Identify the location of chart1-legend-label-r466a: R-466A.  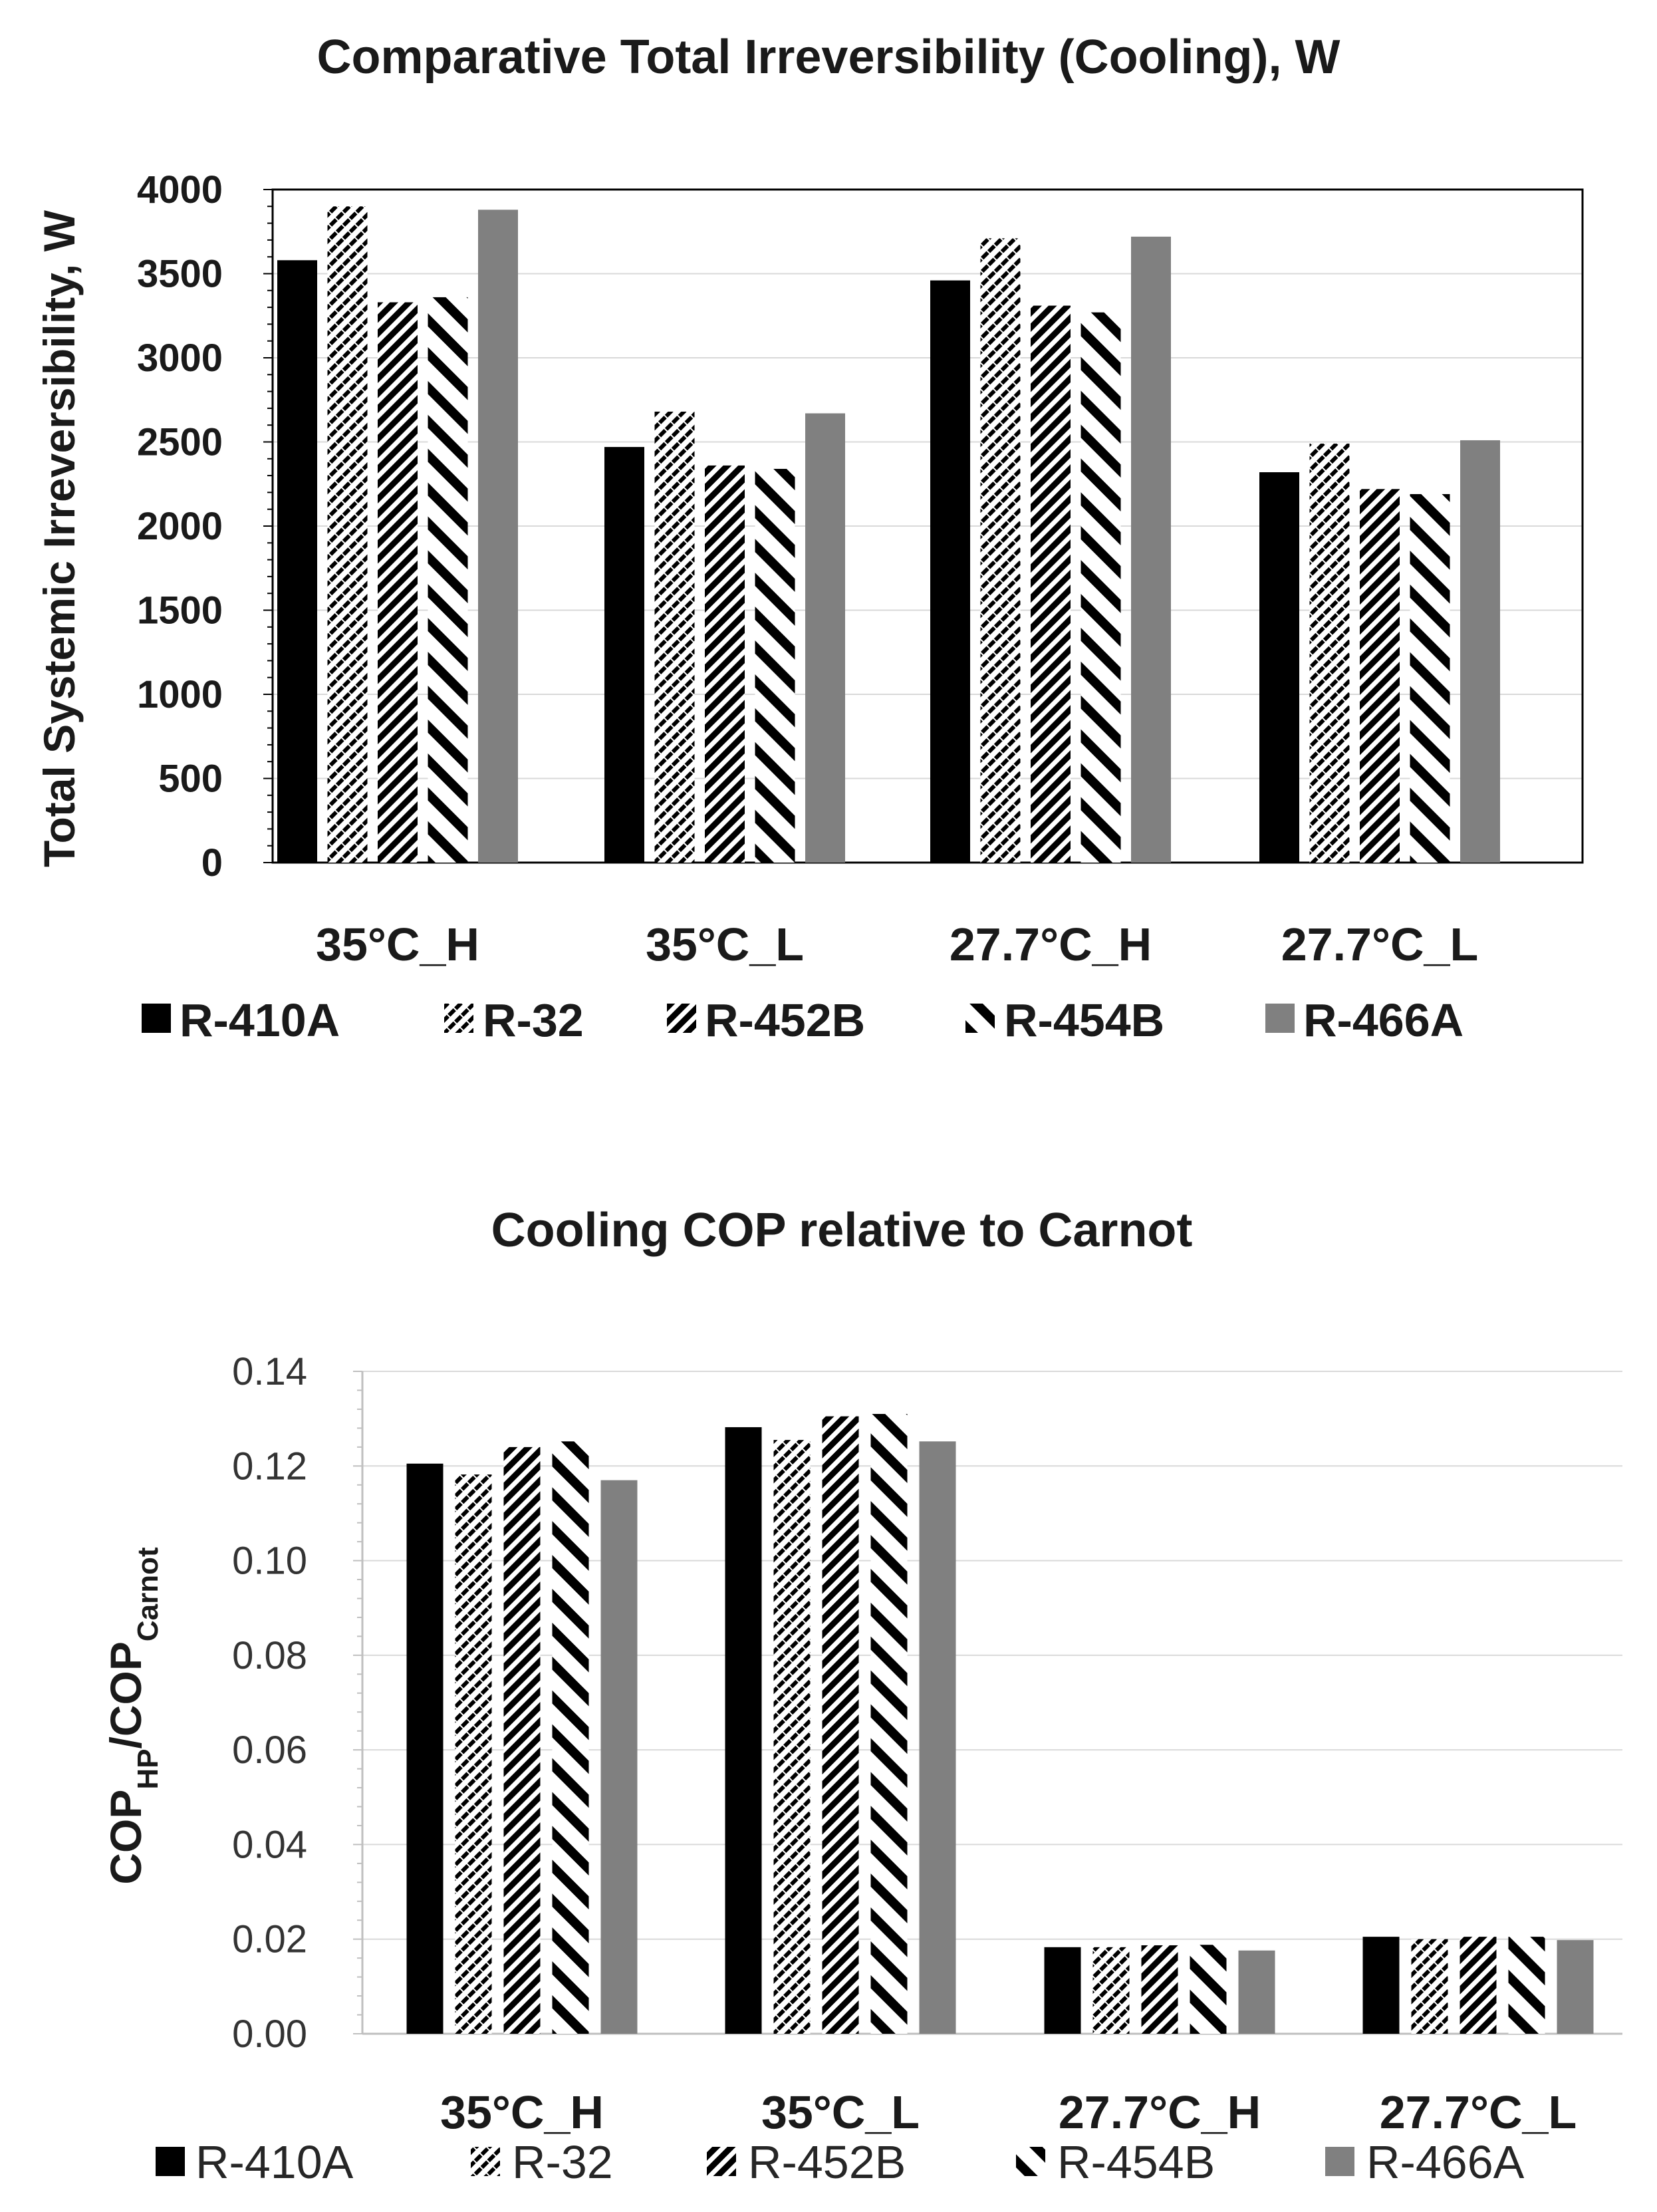
(1383, 1020).